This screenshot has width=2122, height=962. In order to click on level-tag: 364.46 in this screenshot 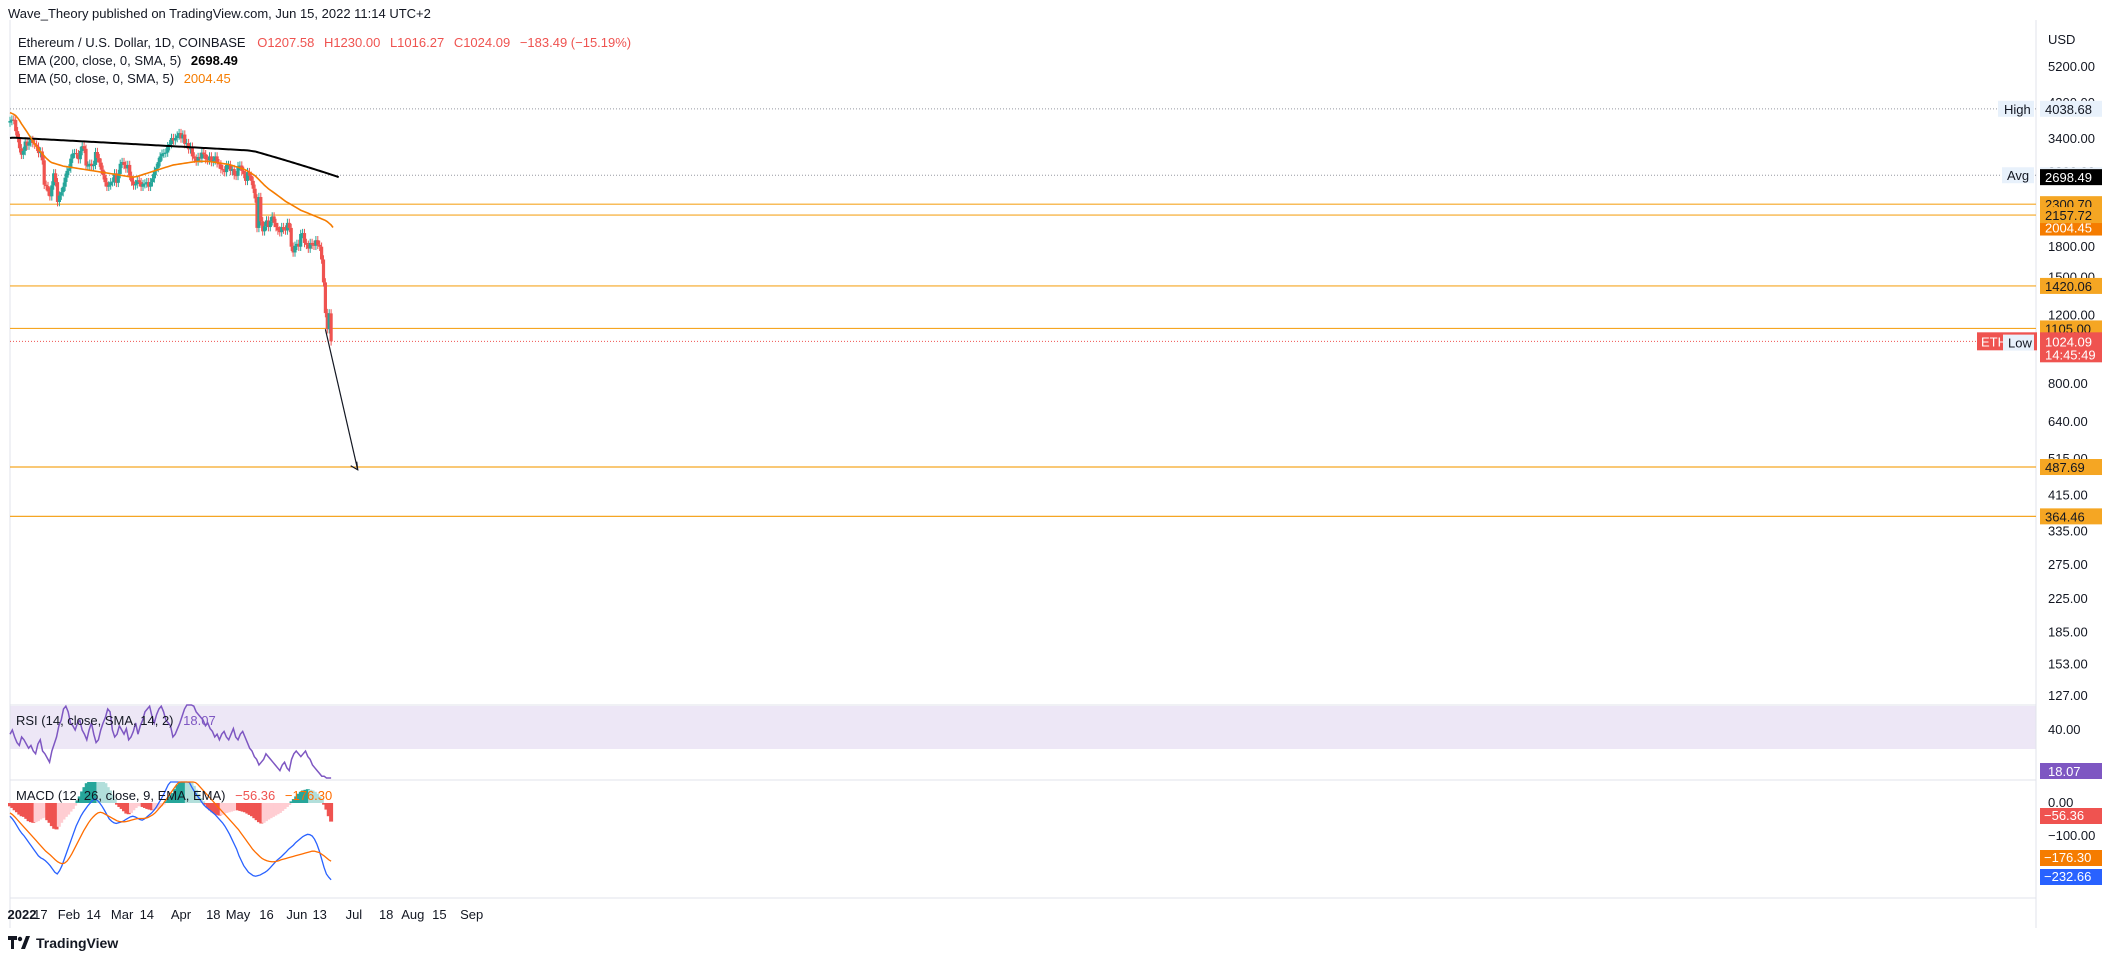, I will do `click(2065, 516)`.